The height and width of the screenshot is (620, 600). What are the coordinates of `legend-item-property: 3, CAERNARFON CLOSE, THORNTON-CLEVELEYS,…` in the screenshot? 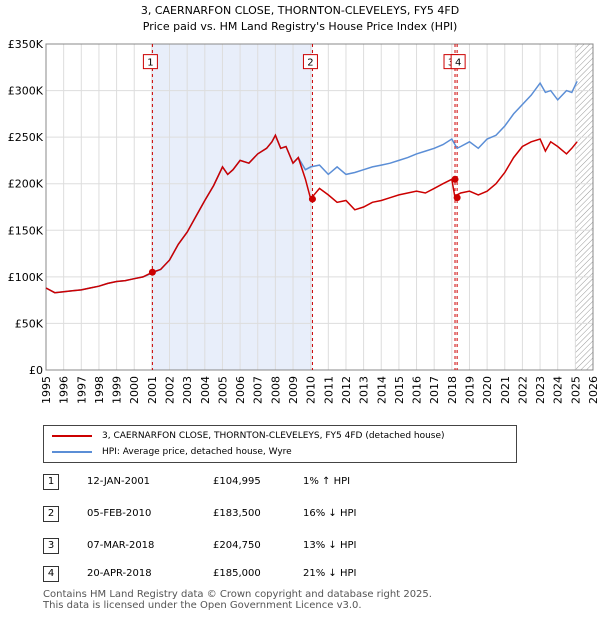 It's located at (248, 436).